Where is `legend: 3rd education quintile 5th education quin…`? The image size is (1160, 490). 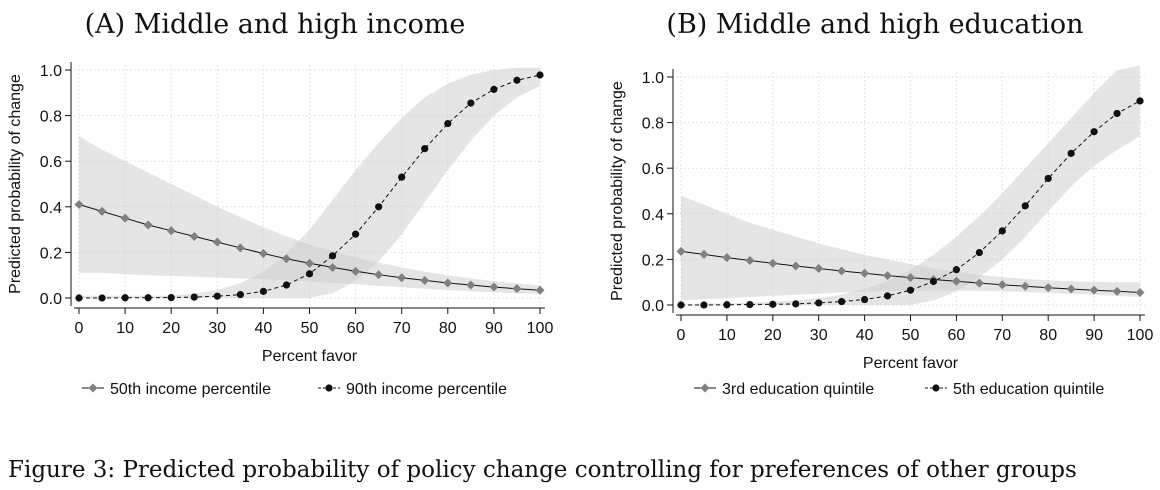 legend: 3rd education quintile 5th education quin… is located at coordinates (899, 389).